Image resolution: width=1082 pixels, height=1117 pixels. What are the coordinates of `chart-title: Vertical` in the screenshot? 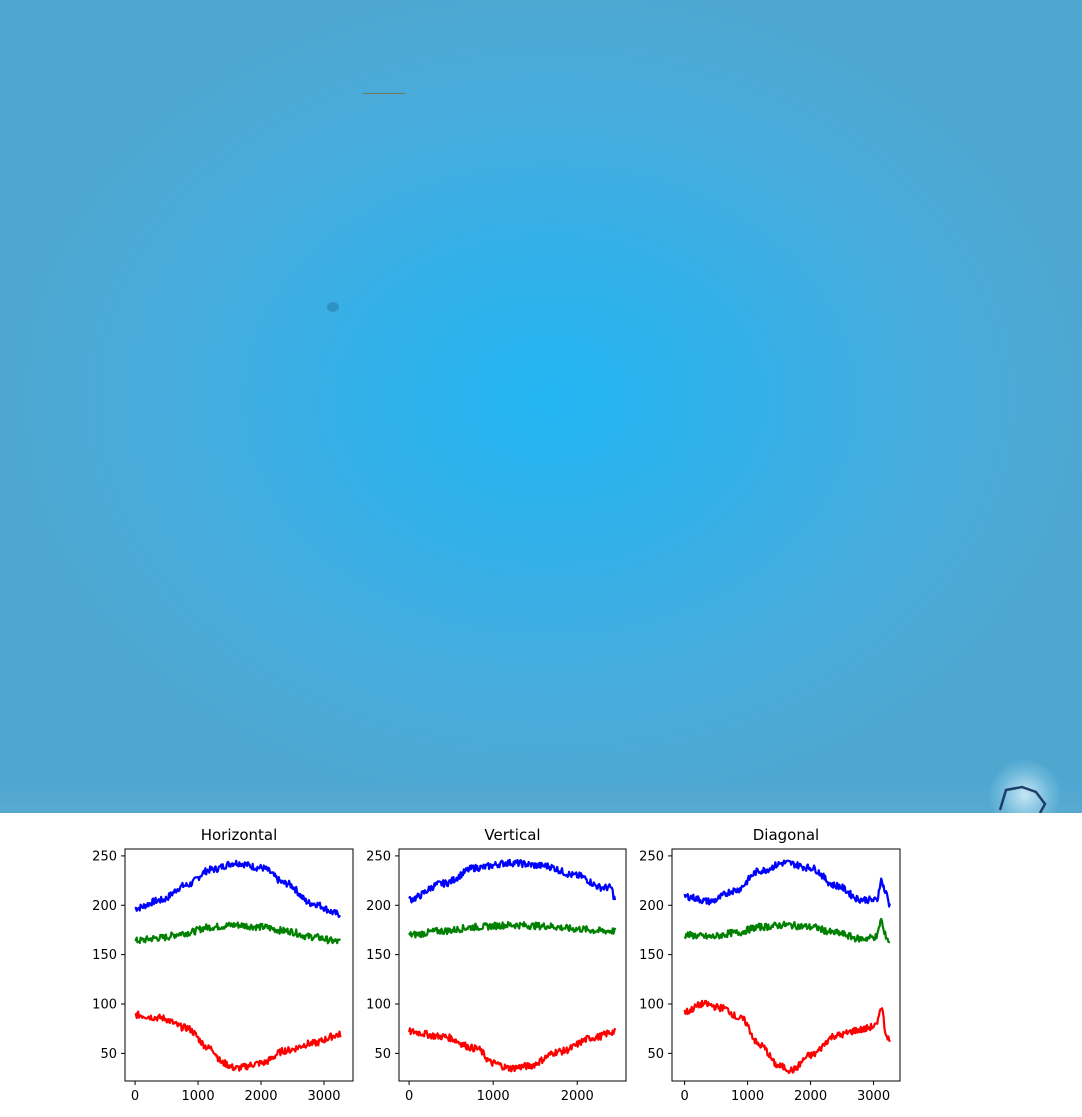 It's located at (512, 835).